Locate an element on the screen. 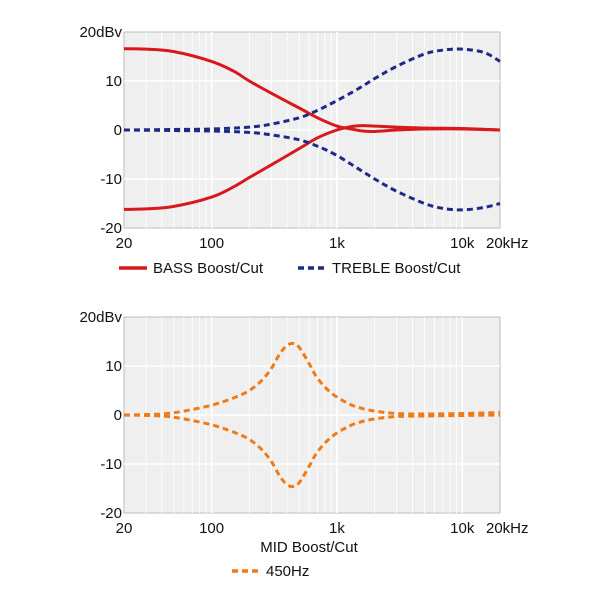 Image resolution: width=600 pixels, height=600 pixels. bass-treble-legend: BASS Boost/Cut TREBLE Boost/Cut is located at coordinates (290, 268).